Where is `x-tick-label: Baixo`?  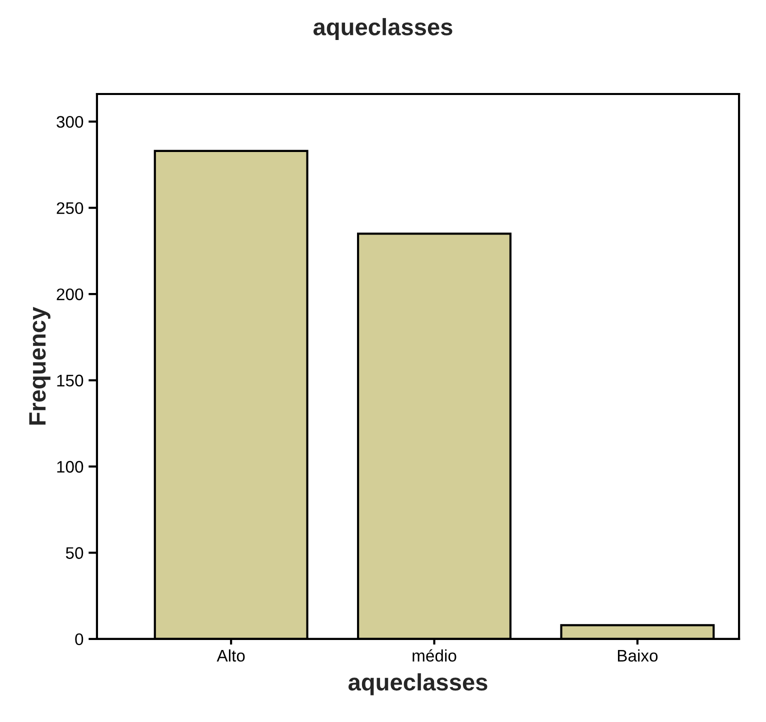 x-tick-label: Baixo is located at coordinates (638, 655).